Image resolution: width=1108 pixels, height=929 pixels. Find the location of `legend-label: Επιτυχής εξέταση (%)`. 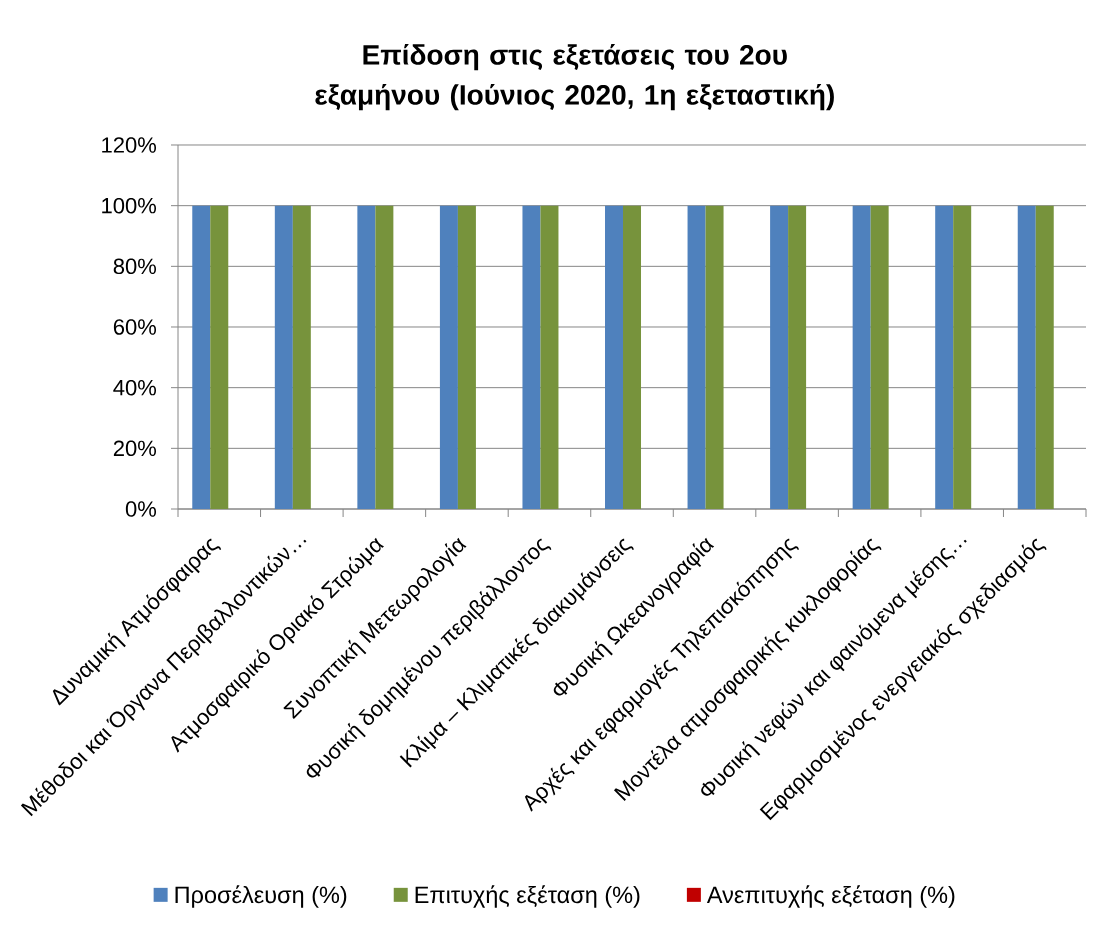

legend-label: Επιτυχής εξέταση (%) is located at coordinates (527, 896).